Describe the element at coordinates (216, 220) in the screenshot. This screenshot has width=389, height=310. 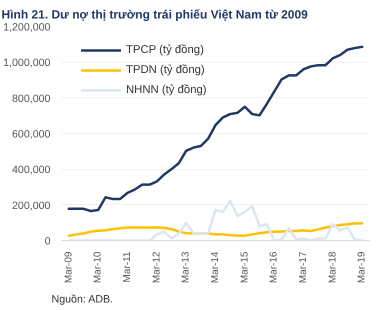
I see `line-series` at that location.